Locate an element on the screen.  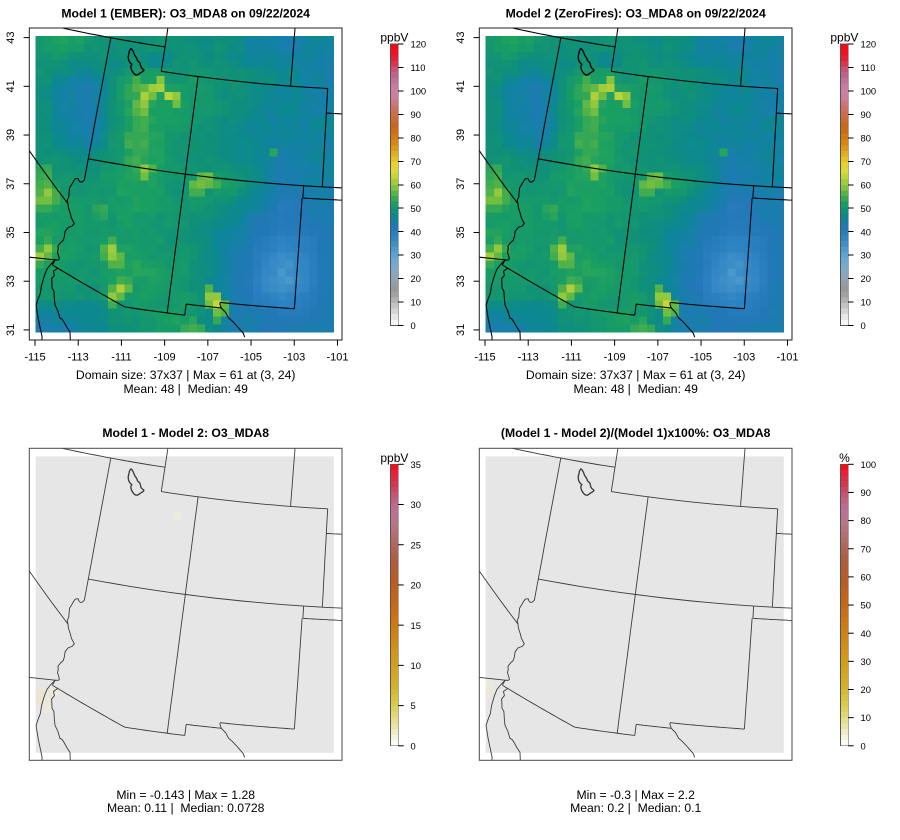
svg-text: 70 is located at coordinates (866, 548).